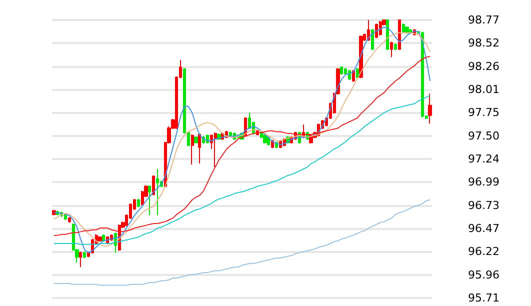  Describe the element at coordinates (484, 135) in the screenshot. I see `y-tick-label: 97.50` at that location.